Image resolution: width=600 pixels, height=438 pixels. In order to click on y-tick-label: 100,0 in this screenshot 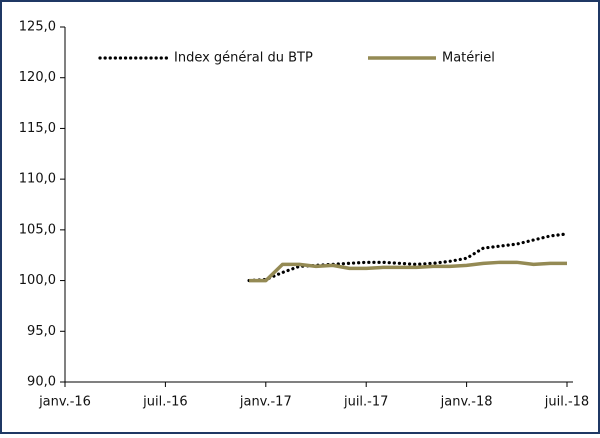, I will do `click(37, 280)`.